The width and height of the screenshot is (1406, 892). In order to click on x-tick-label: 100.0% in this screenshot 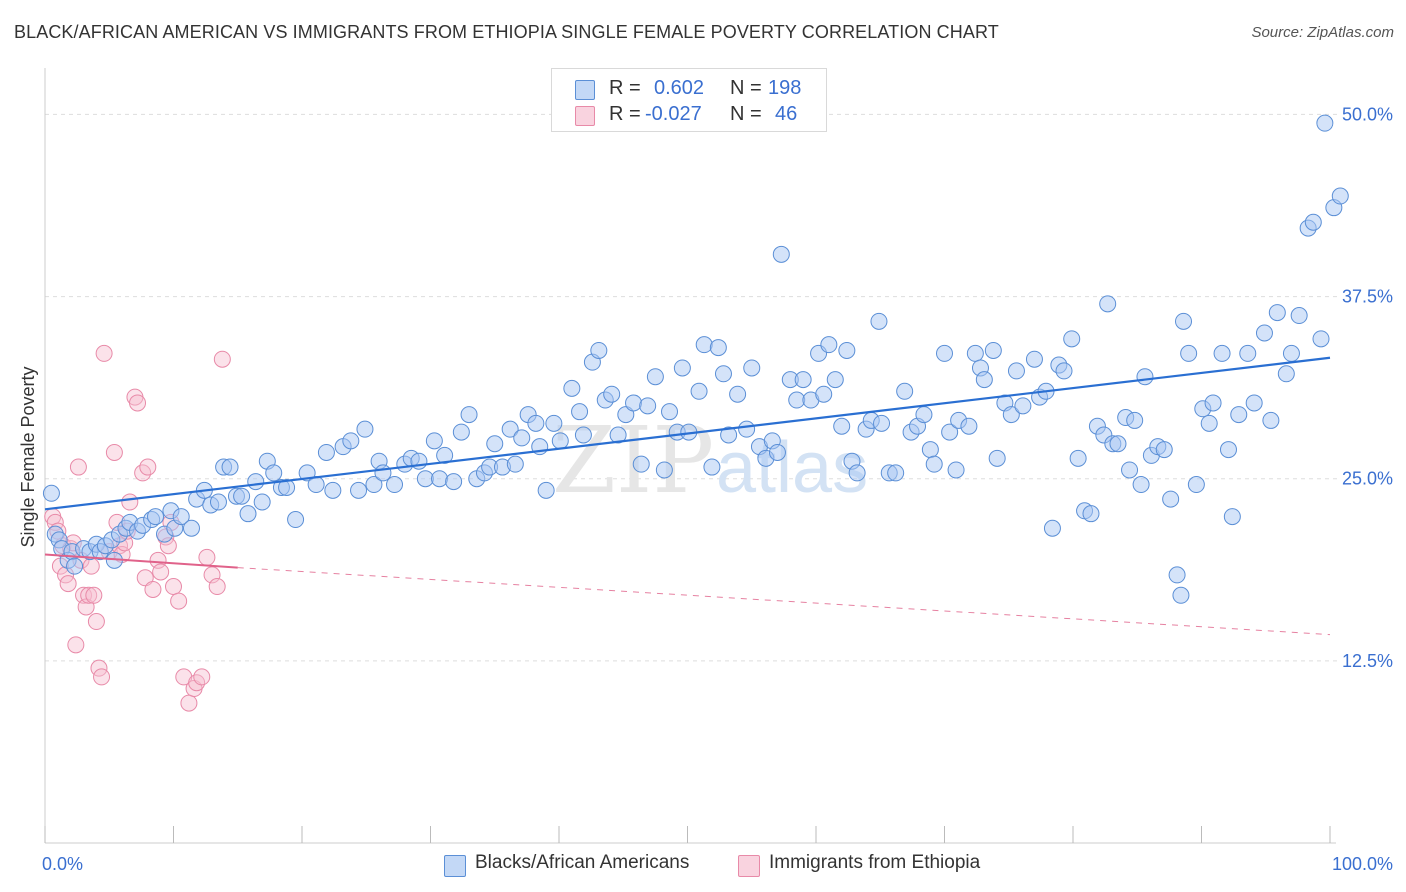, I will do `click(1362, 864)`.